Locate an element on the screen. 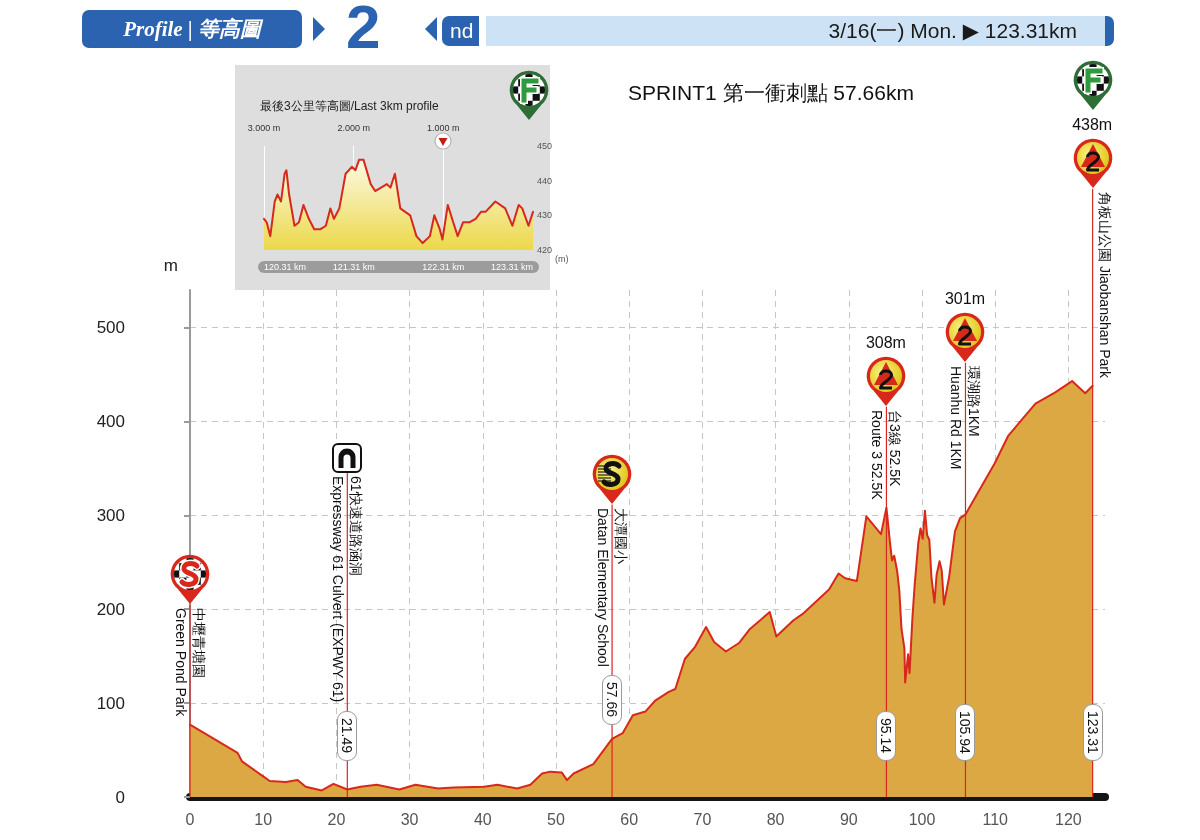 This screenshot has width=1200, height=840. x2-tick-label: 3.000 m is located at coordinates (264, 127).